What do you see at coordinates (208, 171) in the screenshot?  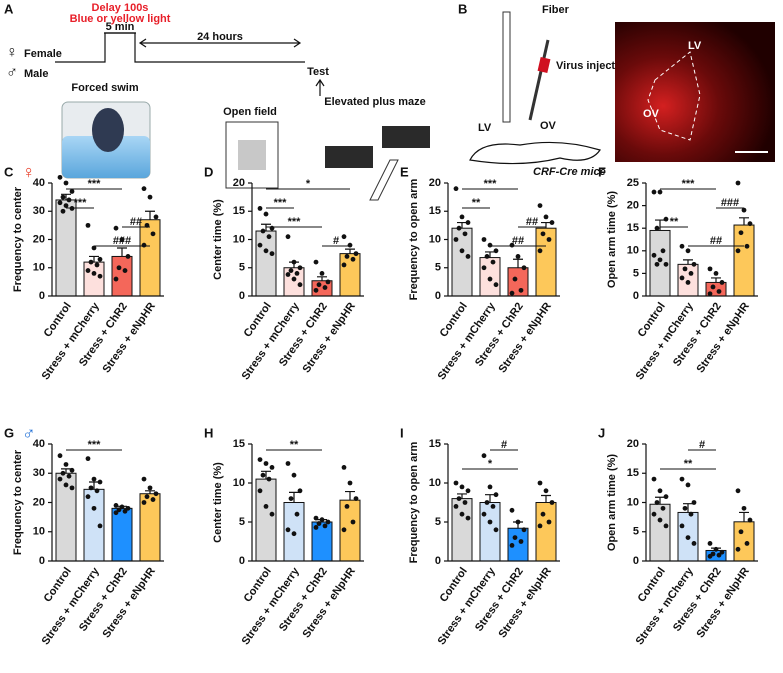 I see `panel-letter: D` at bounding box center [208, 171].